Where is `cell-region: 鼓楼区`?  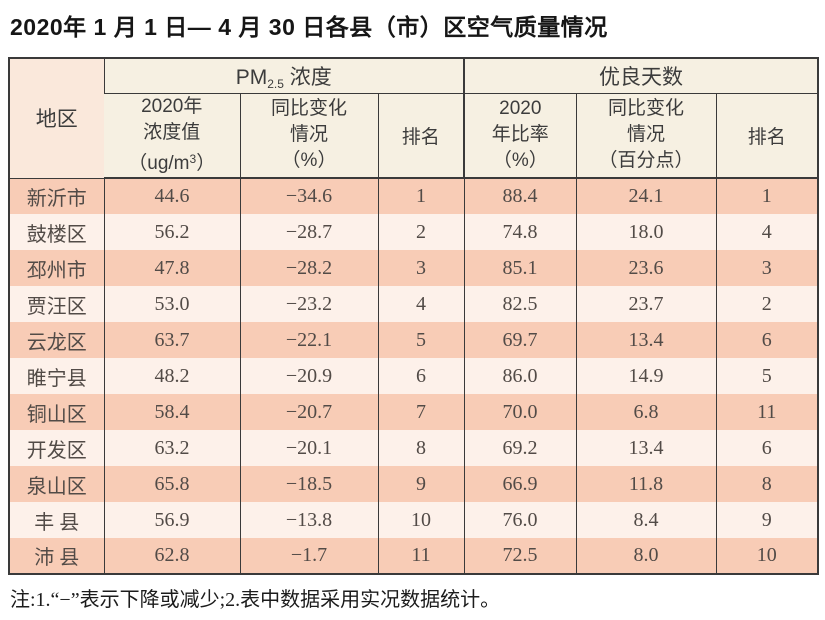 cell-region: 鼓楼区 is located at coordinates (56, 234).